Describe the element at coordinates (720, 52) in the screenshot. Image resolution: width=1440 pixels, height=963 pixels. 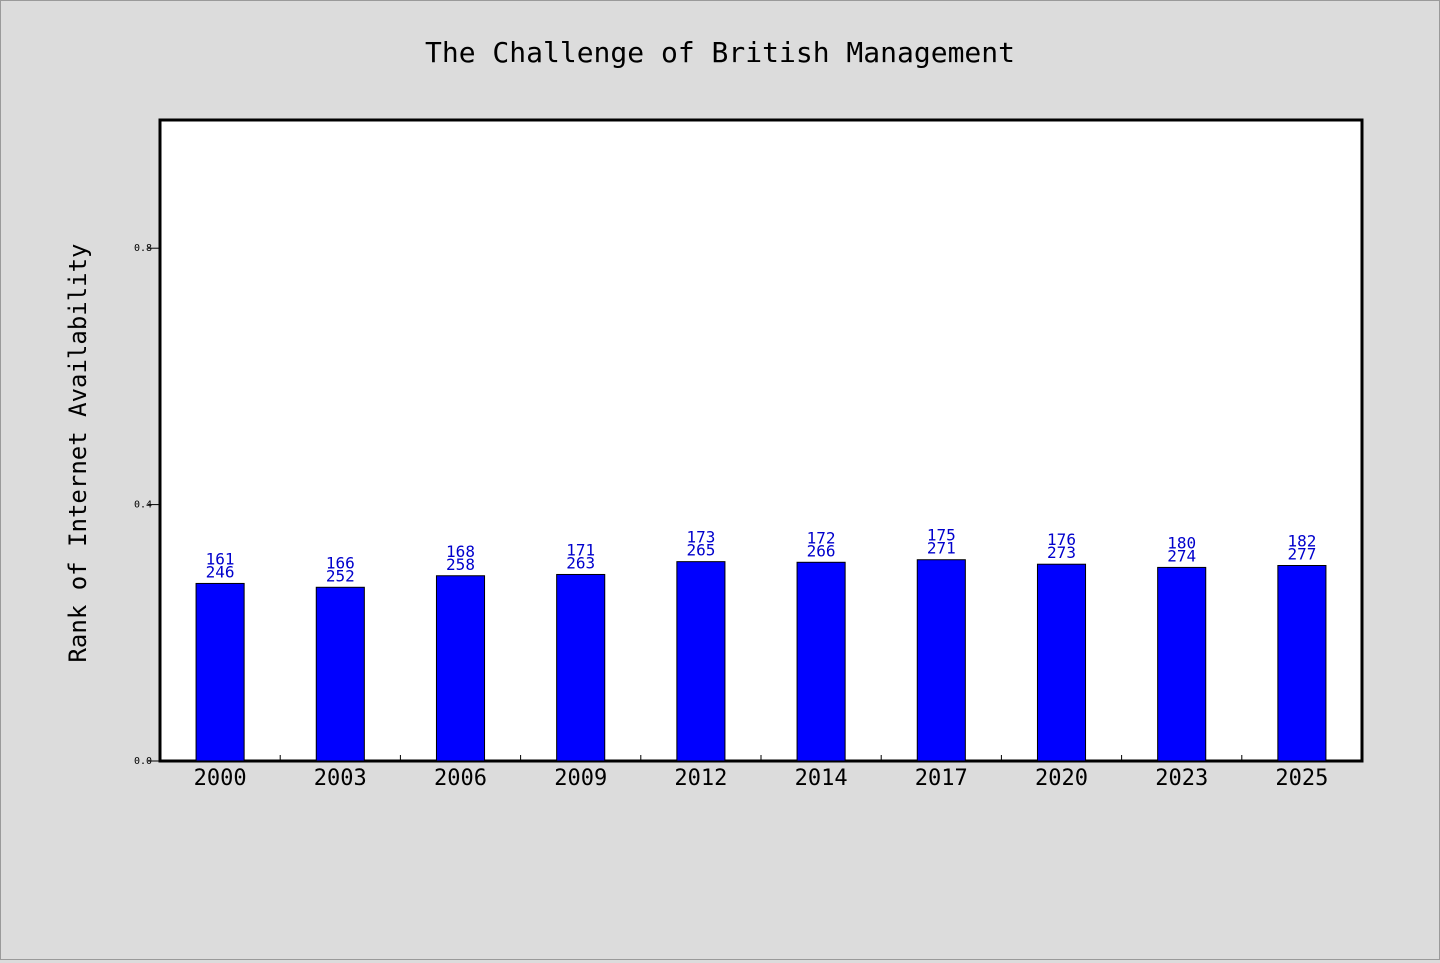
I see `chart-title: The Challenge of British Management` at that location.